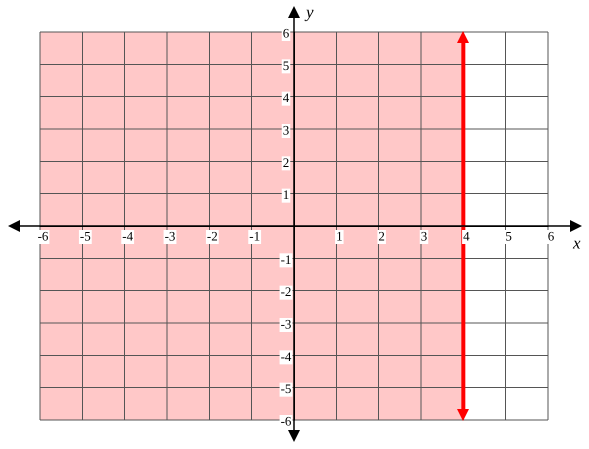 This screenshot has width=589, height=449. What do you see at coordinates (286, 162) in the screenshot?
I see `y-tick-label: 2` at bounding box center [286, 162].